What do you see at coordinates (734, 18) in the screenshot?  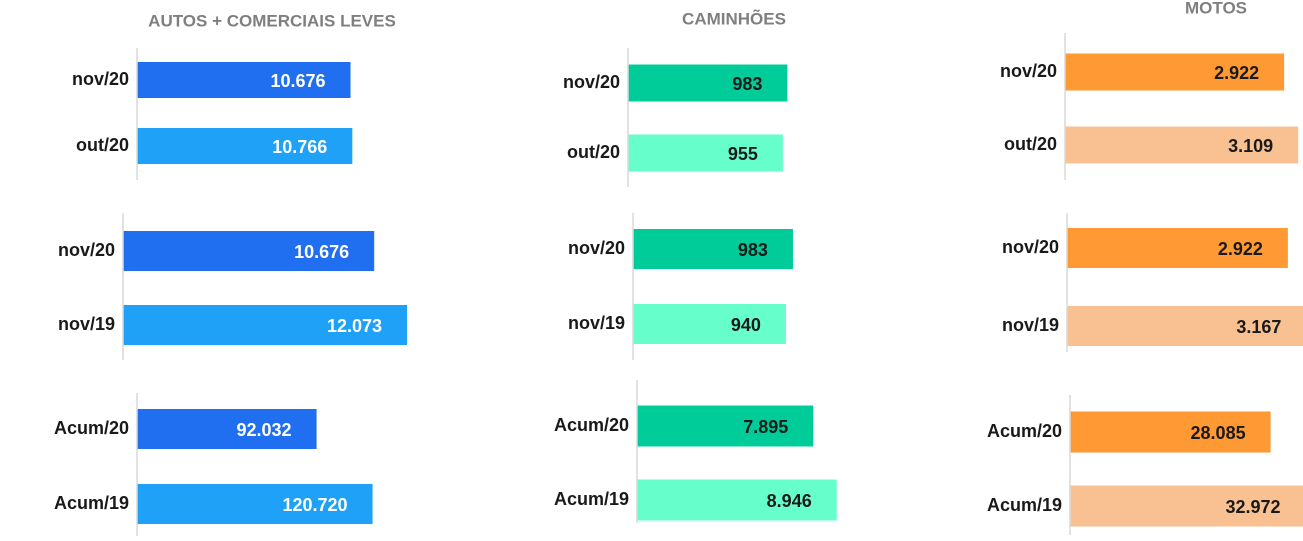 I see `chart-title: CAMINHÕES` at bounding box center [734, 18].